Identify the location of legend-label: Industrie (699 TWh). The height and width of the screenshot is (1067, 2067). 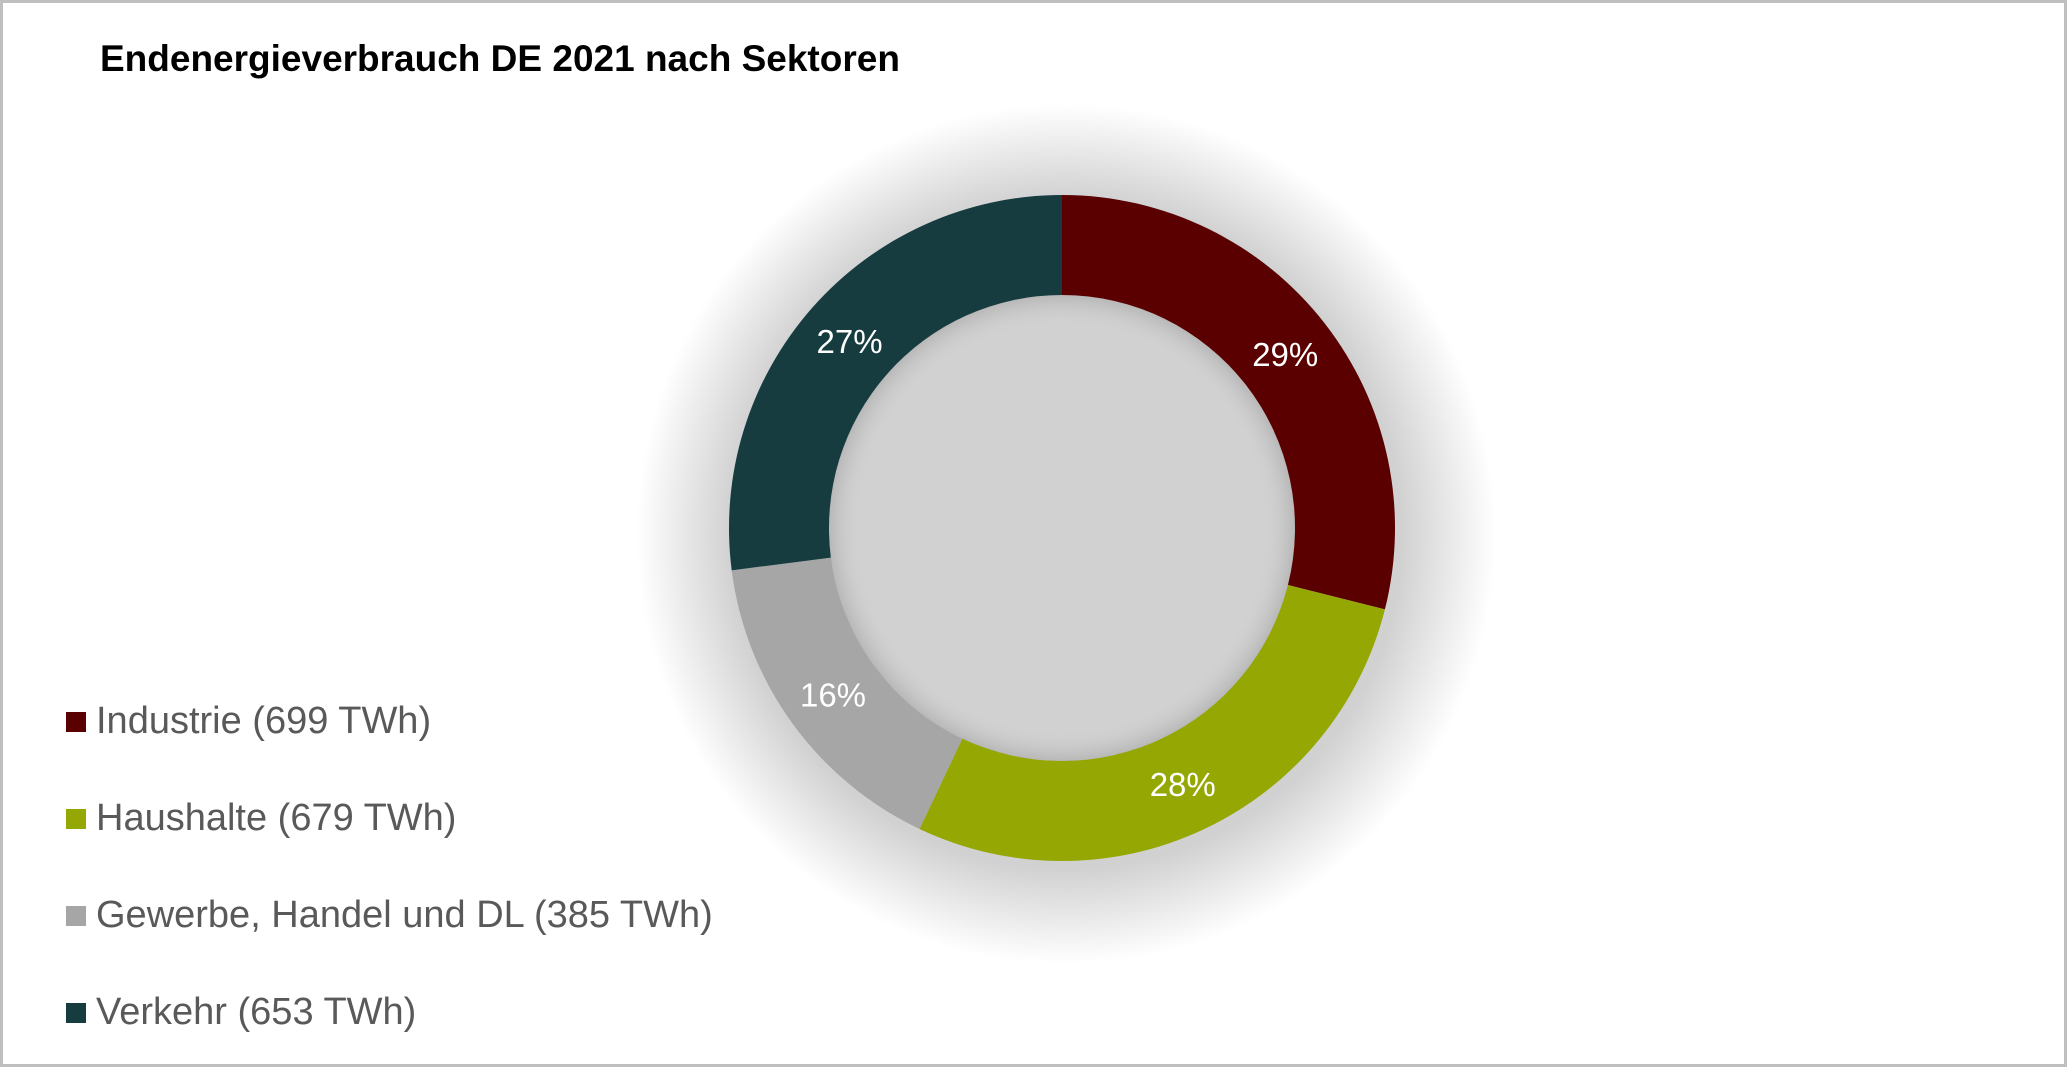
(264, 721).